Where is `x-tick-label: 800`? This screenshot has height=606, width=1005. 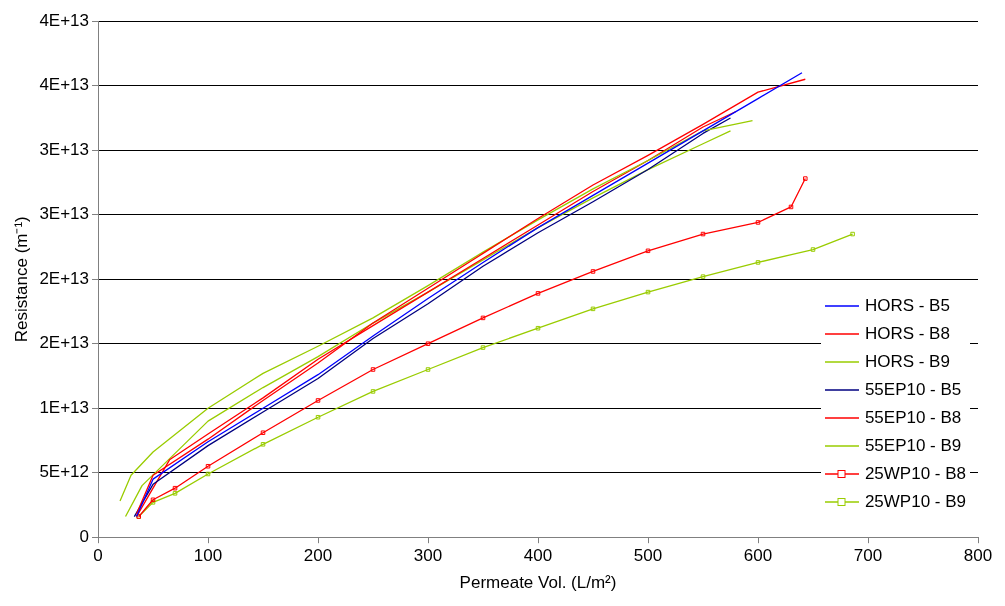
x-tick-label: 800 is located at coordinates (978, 556).